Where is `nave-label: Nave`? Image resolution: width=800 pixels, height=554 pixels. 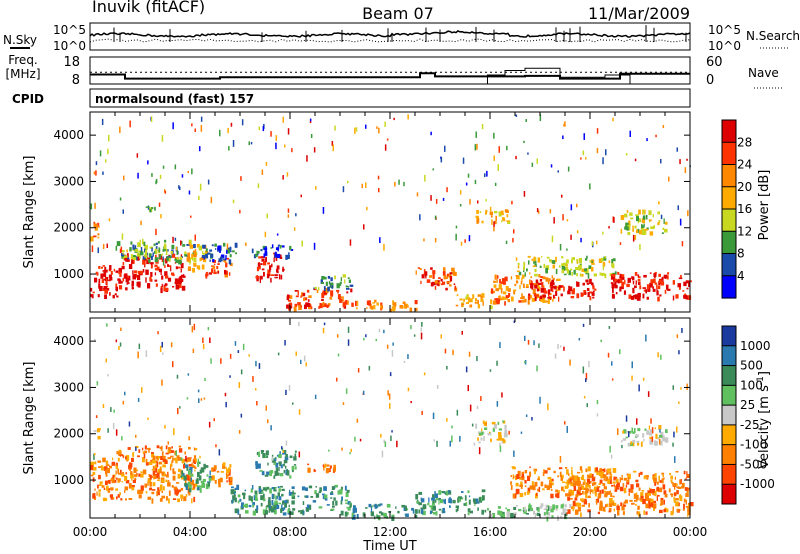 nave-label: Nave is located at coordinates (763, 73).